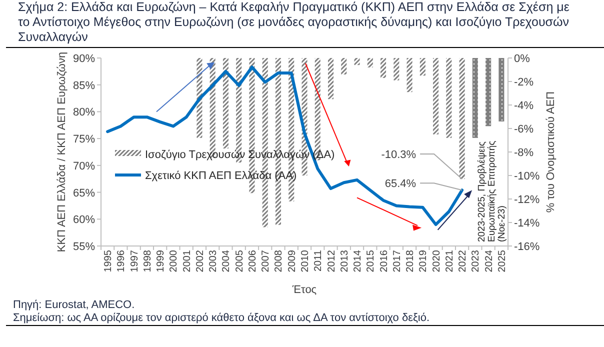  What do you see at coordinates (84, 59) in the screenshot?
I see `y-tick-label: 90%` at bounding box center [84, 59].